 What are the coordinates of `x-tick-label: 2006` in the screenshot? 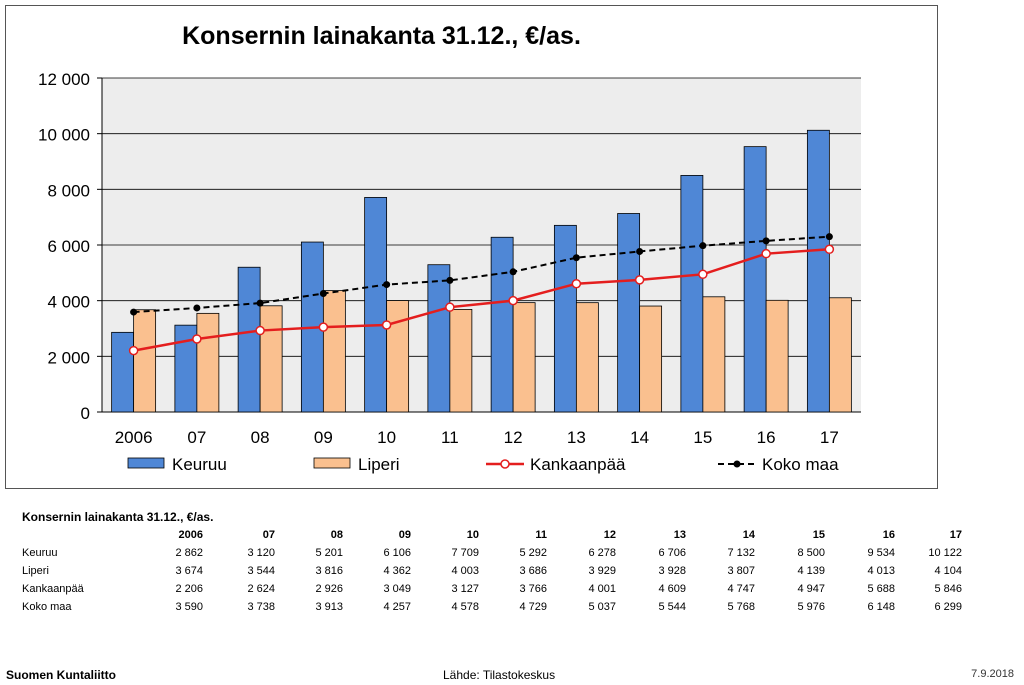 It's located at (134, 437).